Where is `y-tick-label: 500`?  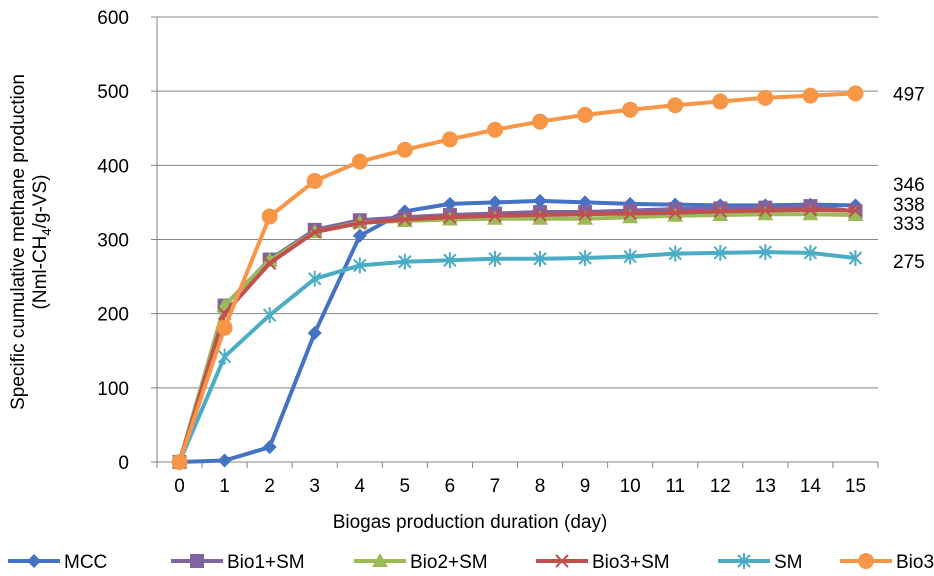
y-tick-label: 500 is located at coordinates (113, 92).